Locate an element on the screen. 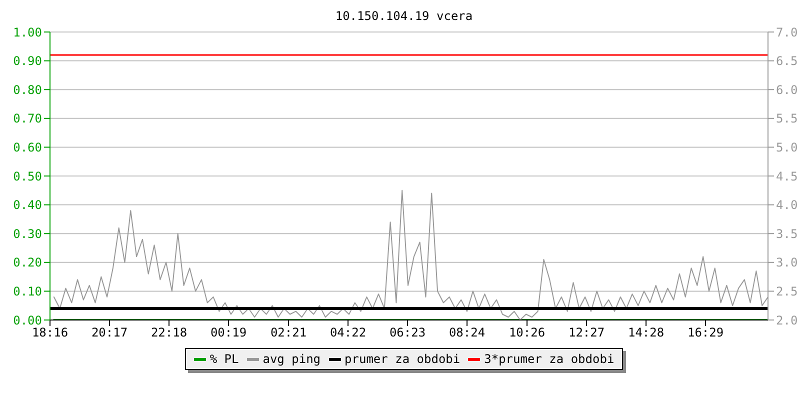 The width and height of the screenshot is (800, 400). y2-tick-label: 3.0 is located at coordinates (787, 263).